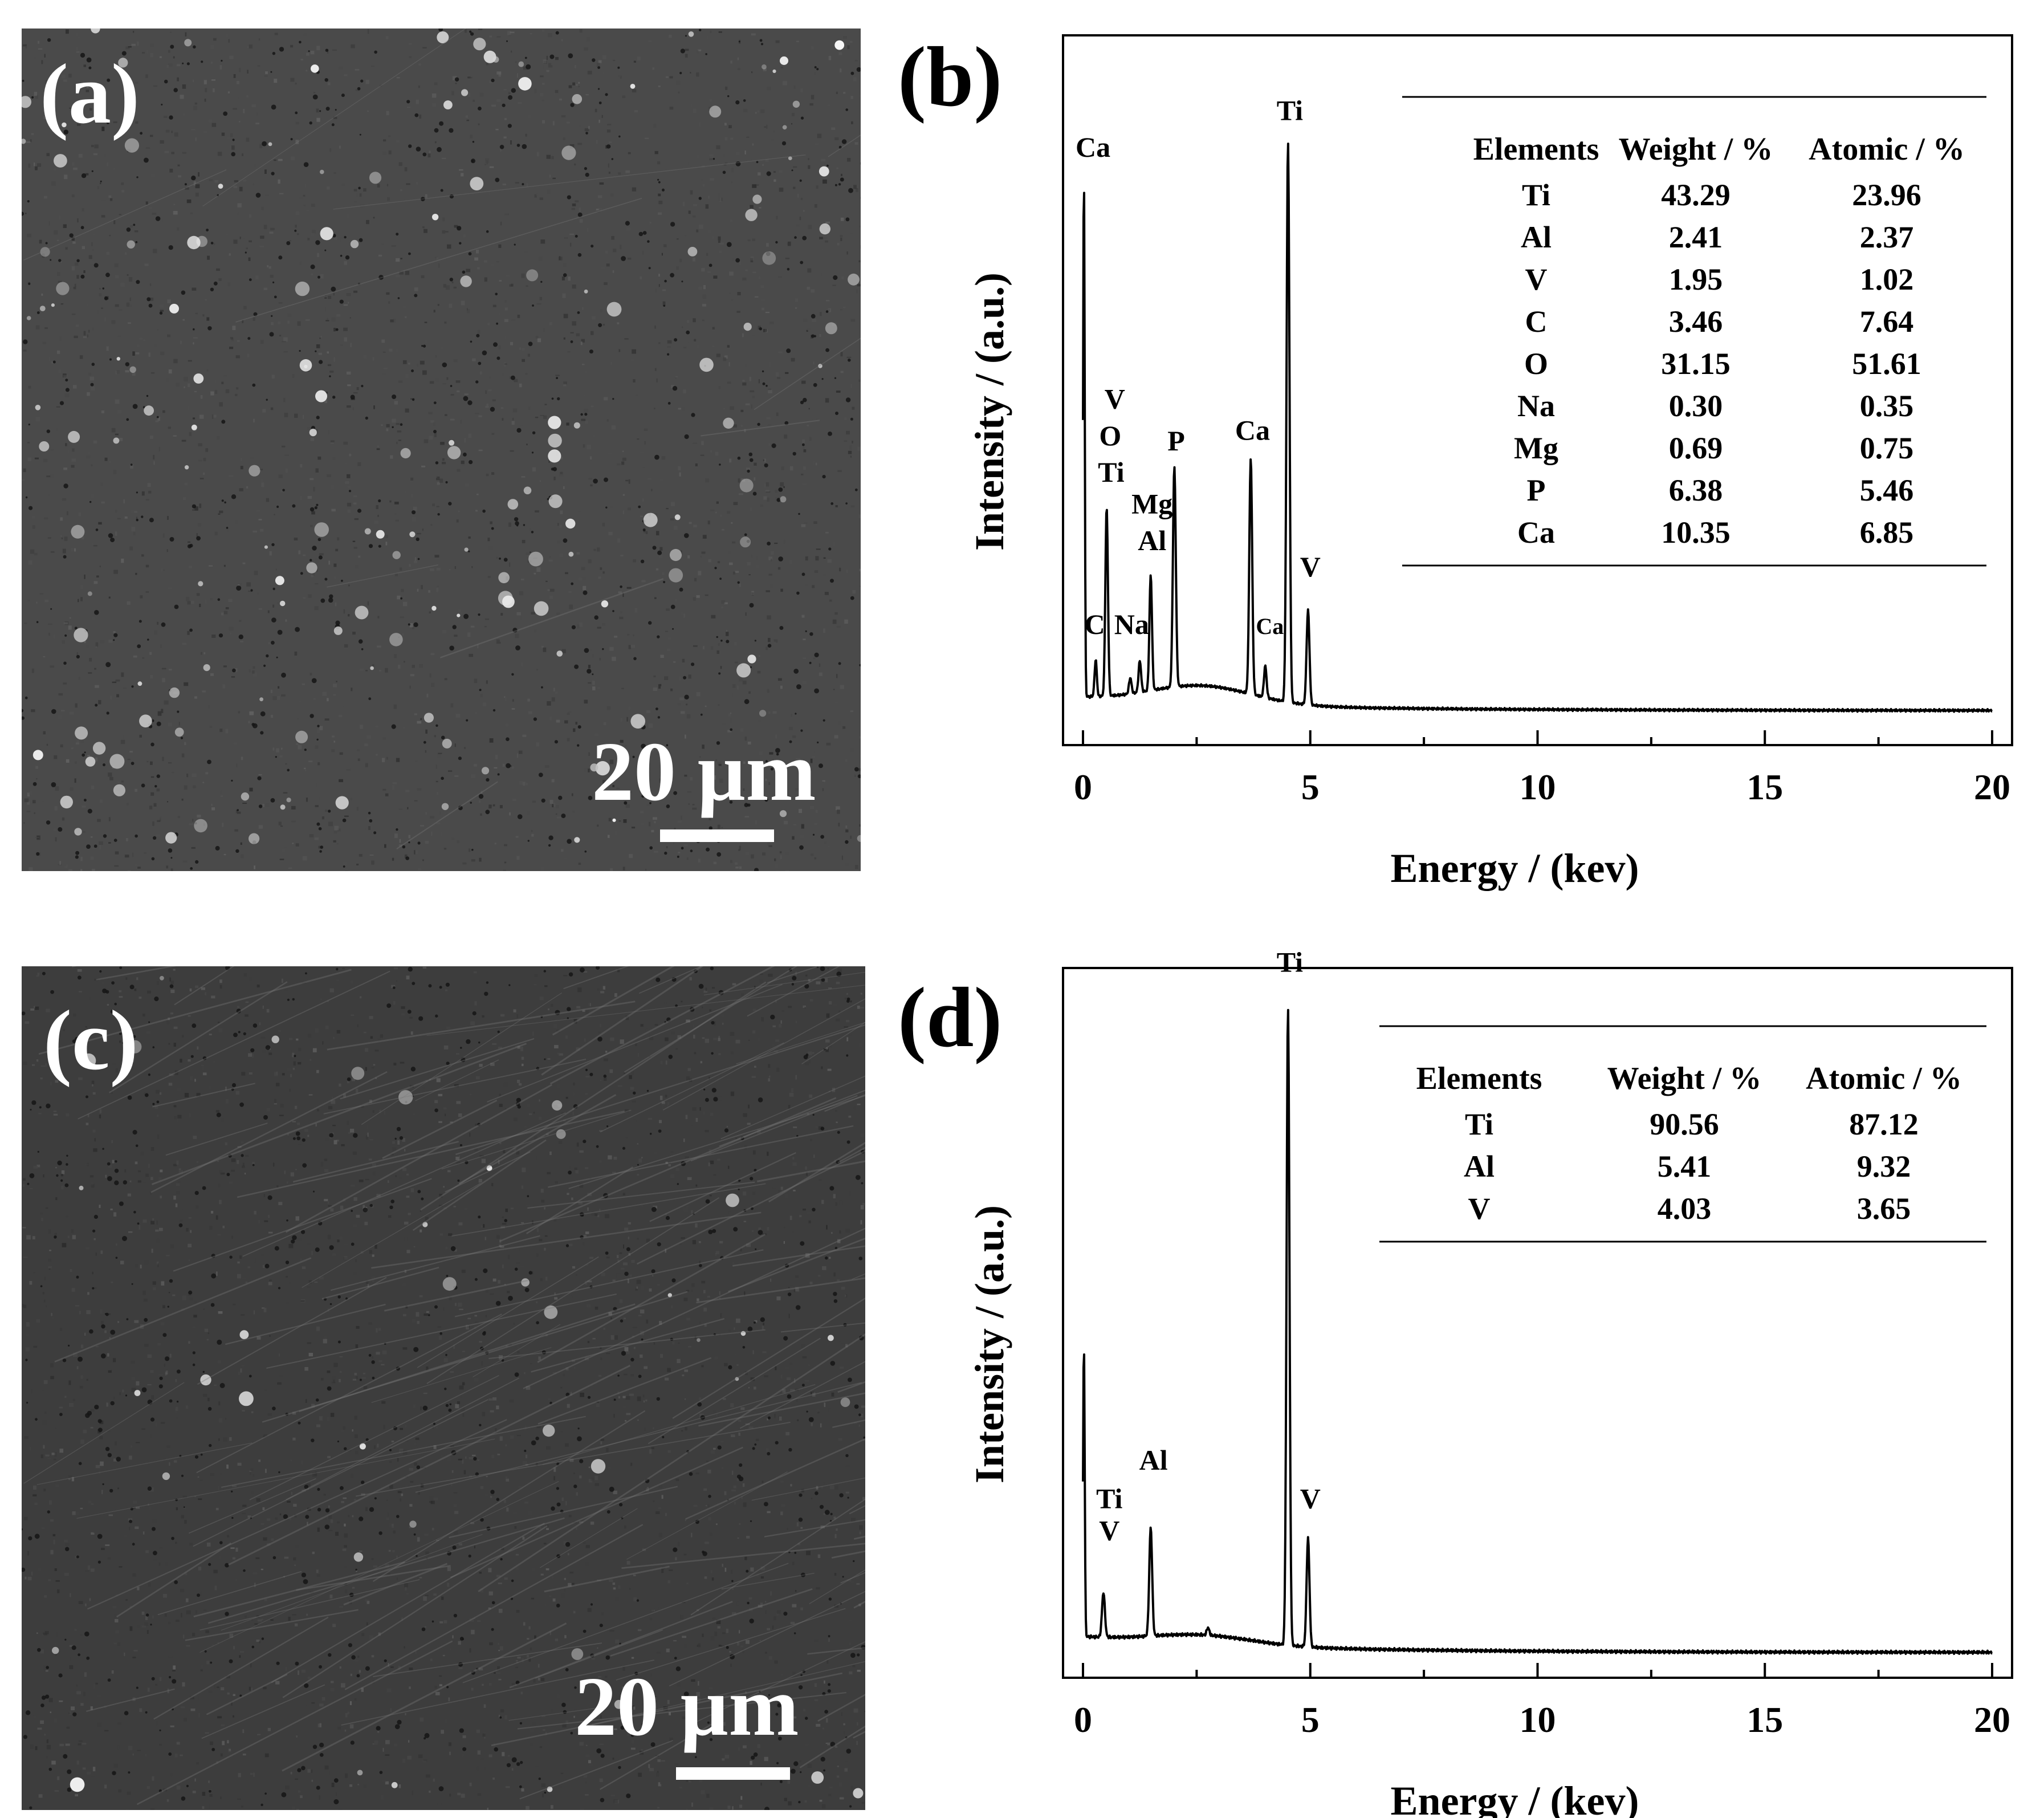 The image size is (2044, 1818). What do you see at coordinates (1696, 237) in the screenshot?
I see `table-cell: 2.41` at bounding box center [1696, 237].